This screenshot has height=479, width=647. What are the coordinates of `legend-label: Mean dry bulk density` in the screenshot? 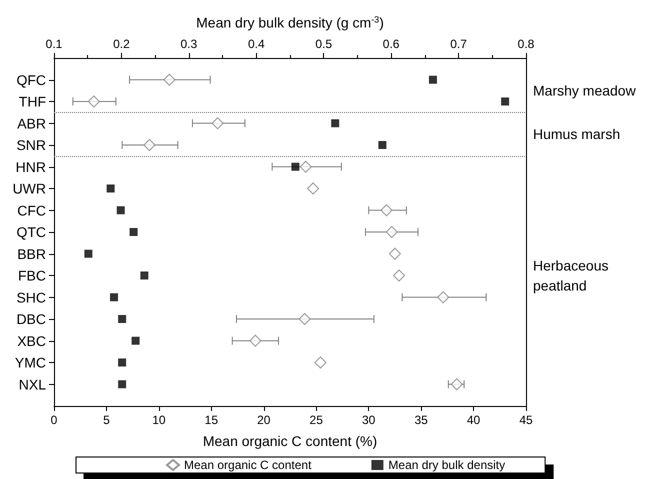 It's located at (447, 465).